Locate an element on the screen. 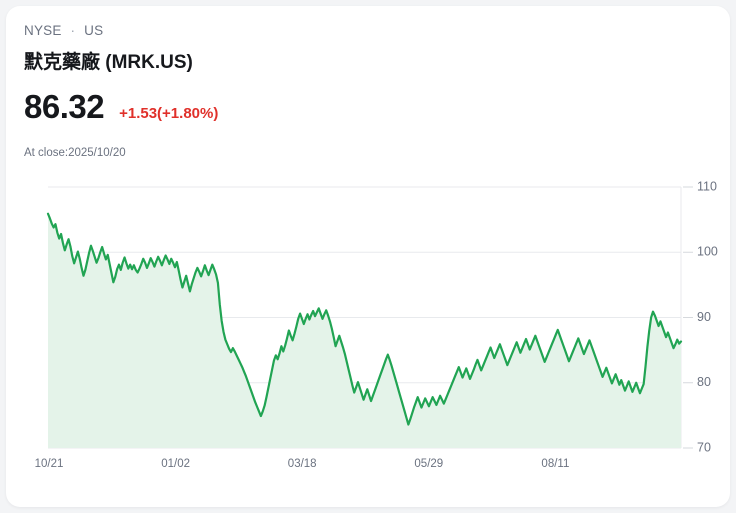 This screenshot has width=736, height=513. chart-x-axis-labels: 10/21 01/02 03/18 05/29 08/11 is located at coordinates (302, 464).